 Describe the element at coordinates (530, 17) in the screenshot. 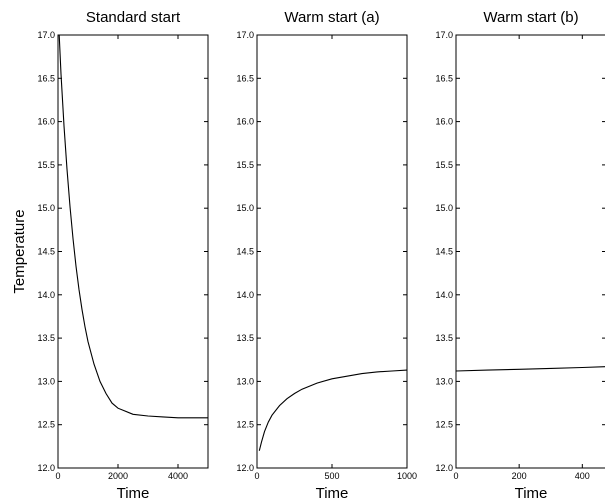

I see `chart-title: Warm start (b)` at that location.